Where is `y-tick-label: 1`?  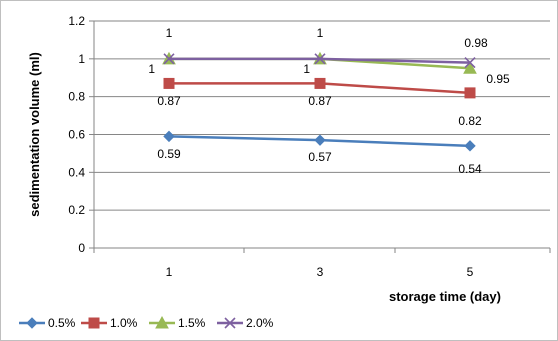
y-tick-label: 1 is located at coordinates (81, 59).